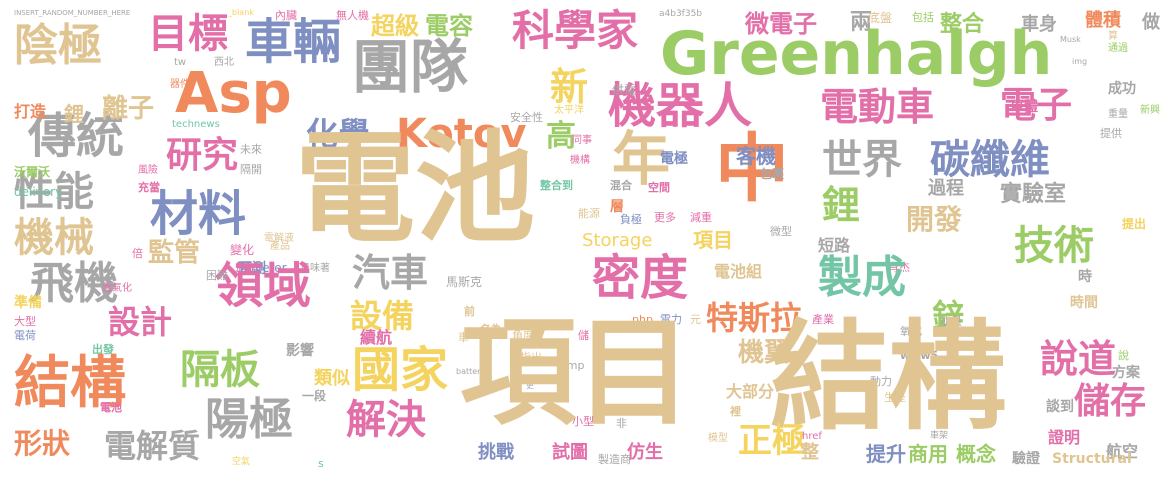 The image size is (1175, 482). What do you see at coordinates (180, 84) in the screenshot?
I see `word: 器件` at bounding box center [180, 84].